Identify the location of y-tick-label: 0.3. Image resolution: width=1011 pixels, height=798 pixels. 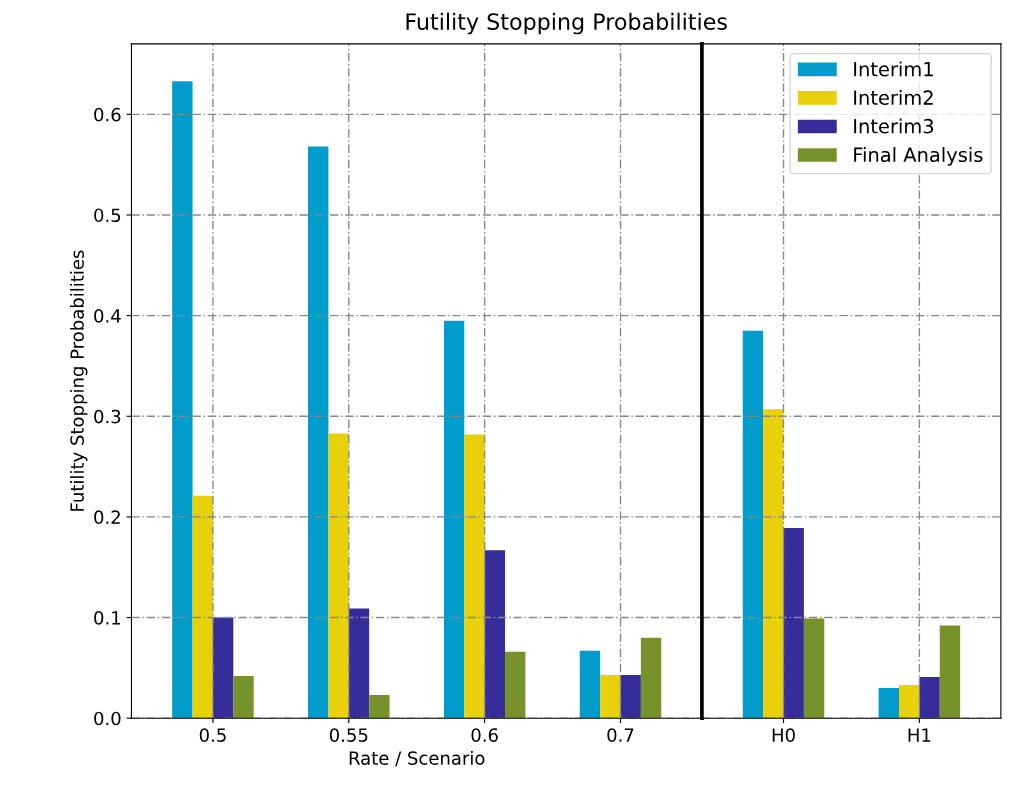
(107, 416).